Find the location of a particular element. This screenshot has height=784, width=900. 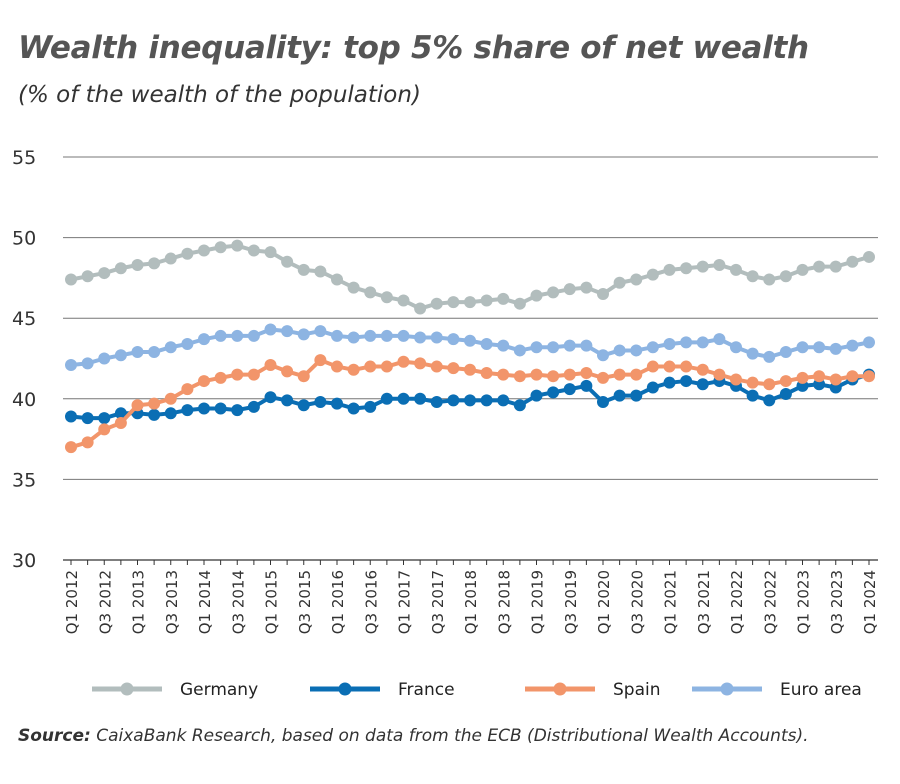

x-tick-label: Q3 2012 is located at coordinates (105, 602).